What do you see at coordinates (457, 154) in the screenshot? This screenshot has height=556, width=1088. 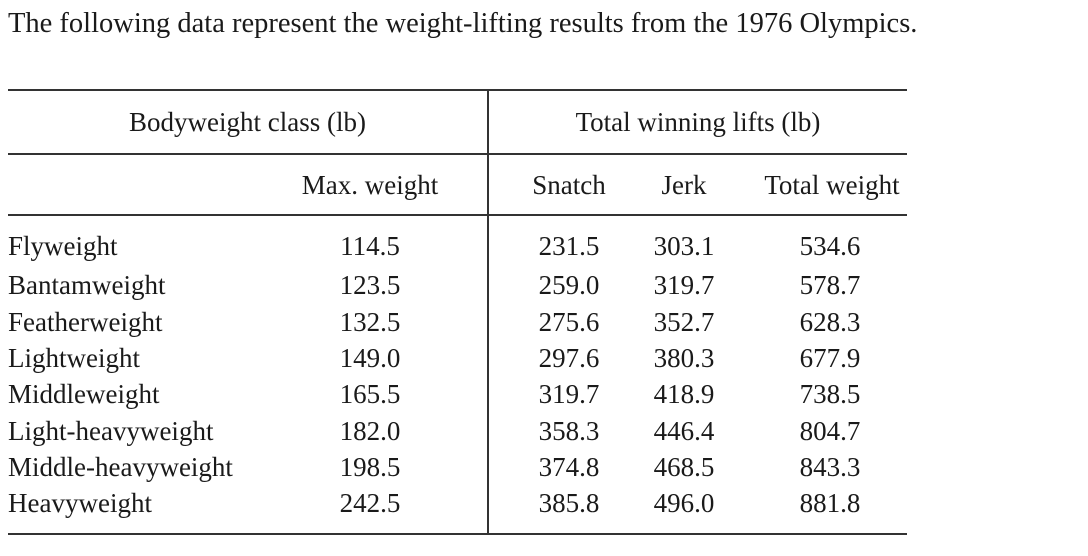 I see `group-header-rule` at bounding box center [457, 154].